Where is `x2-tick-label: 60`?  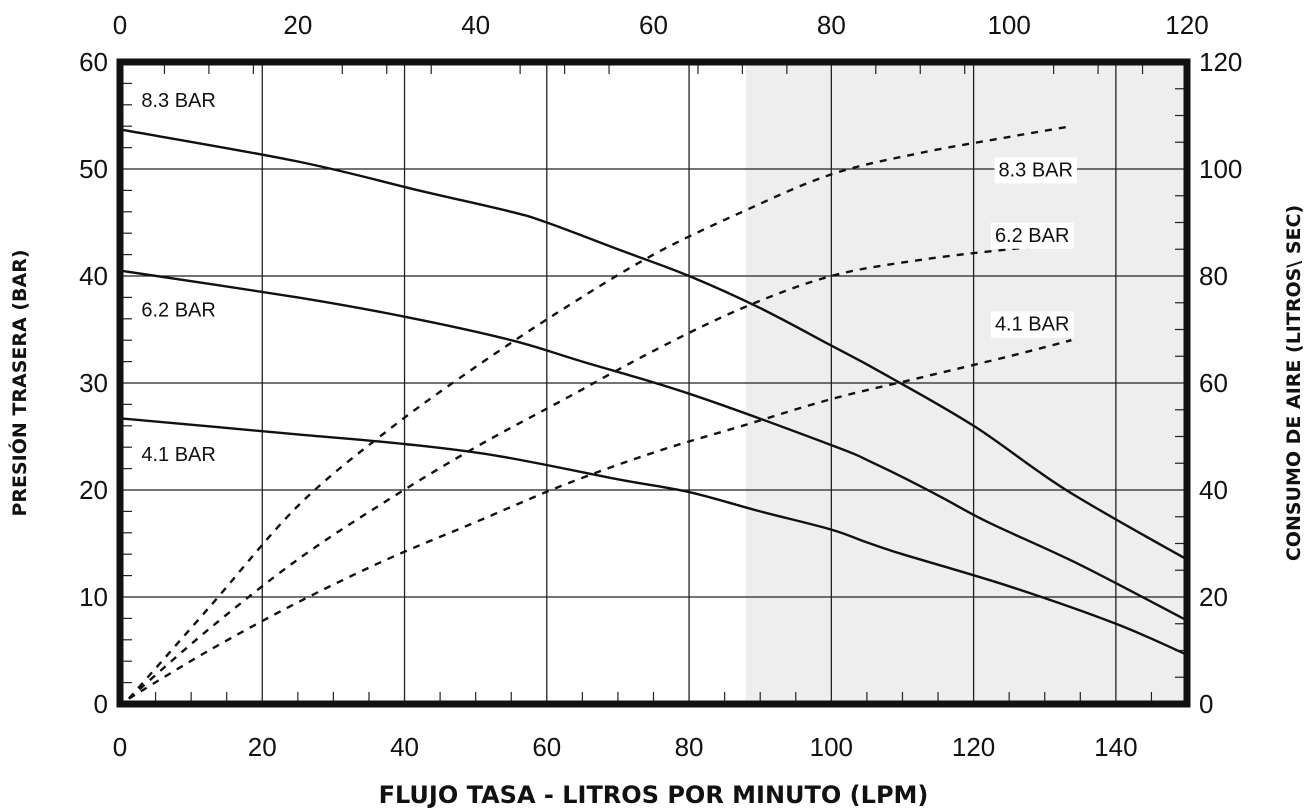
x2-tick-label: 60 is located at coordinates (653, 25).